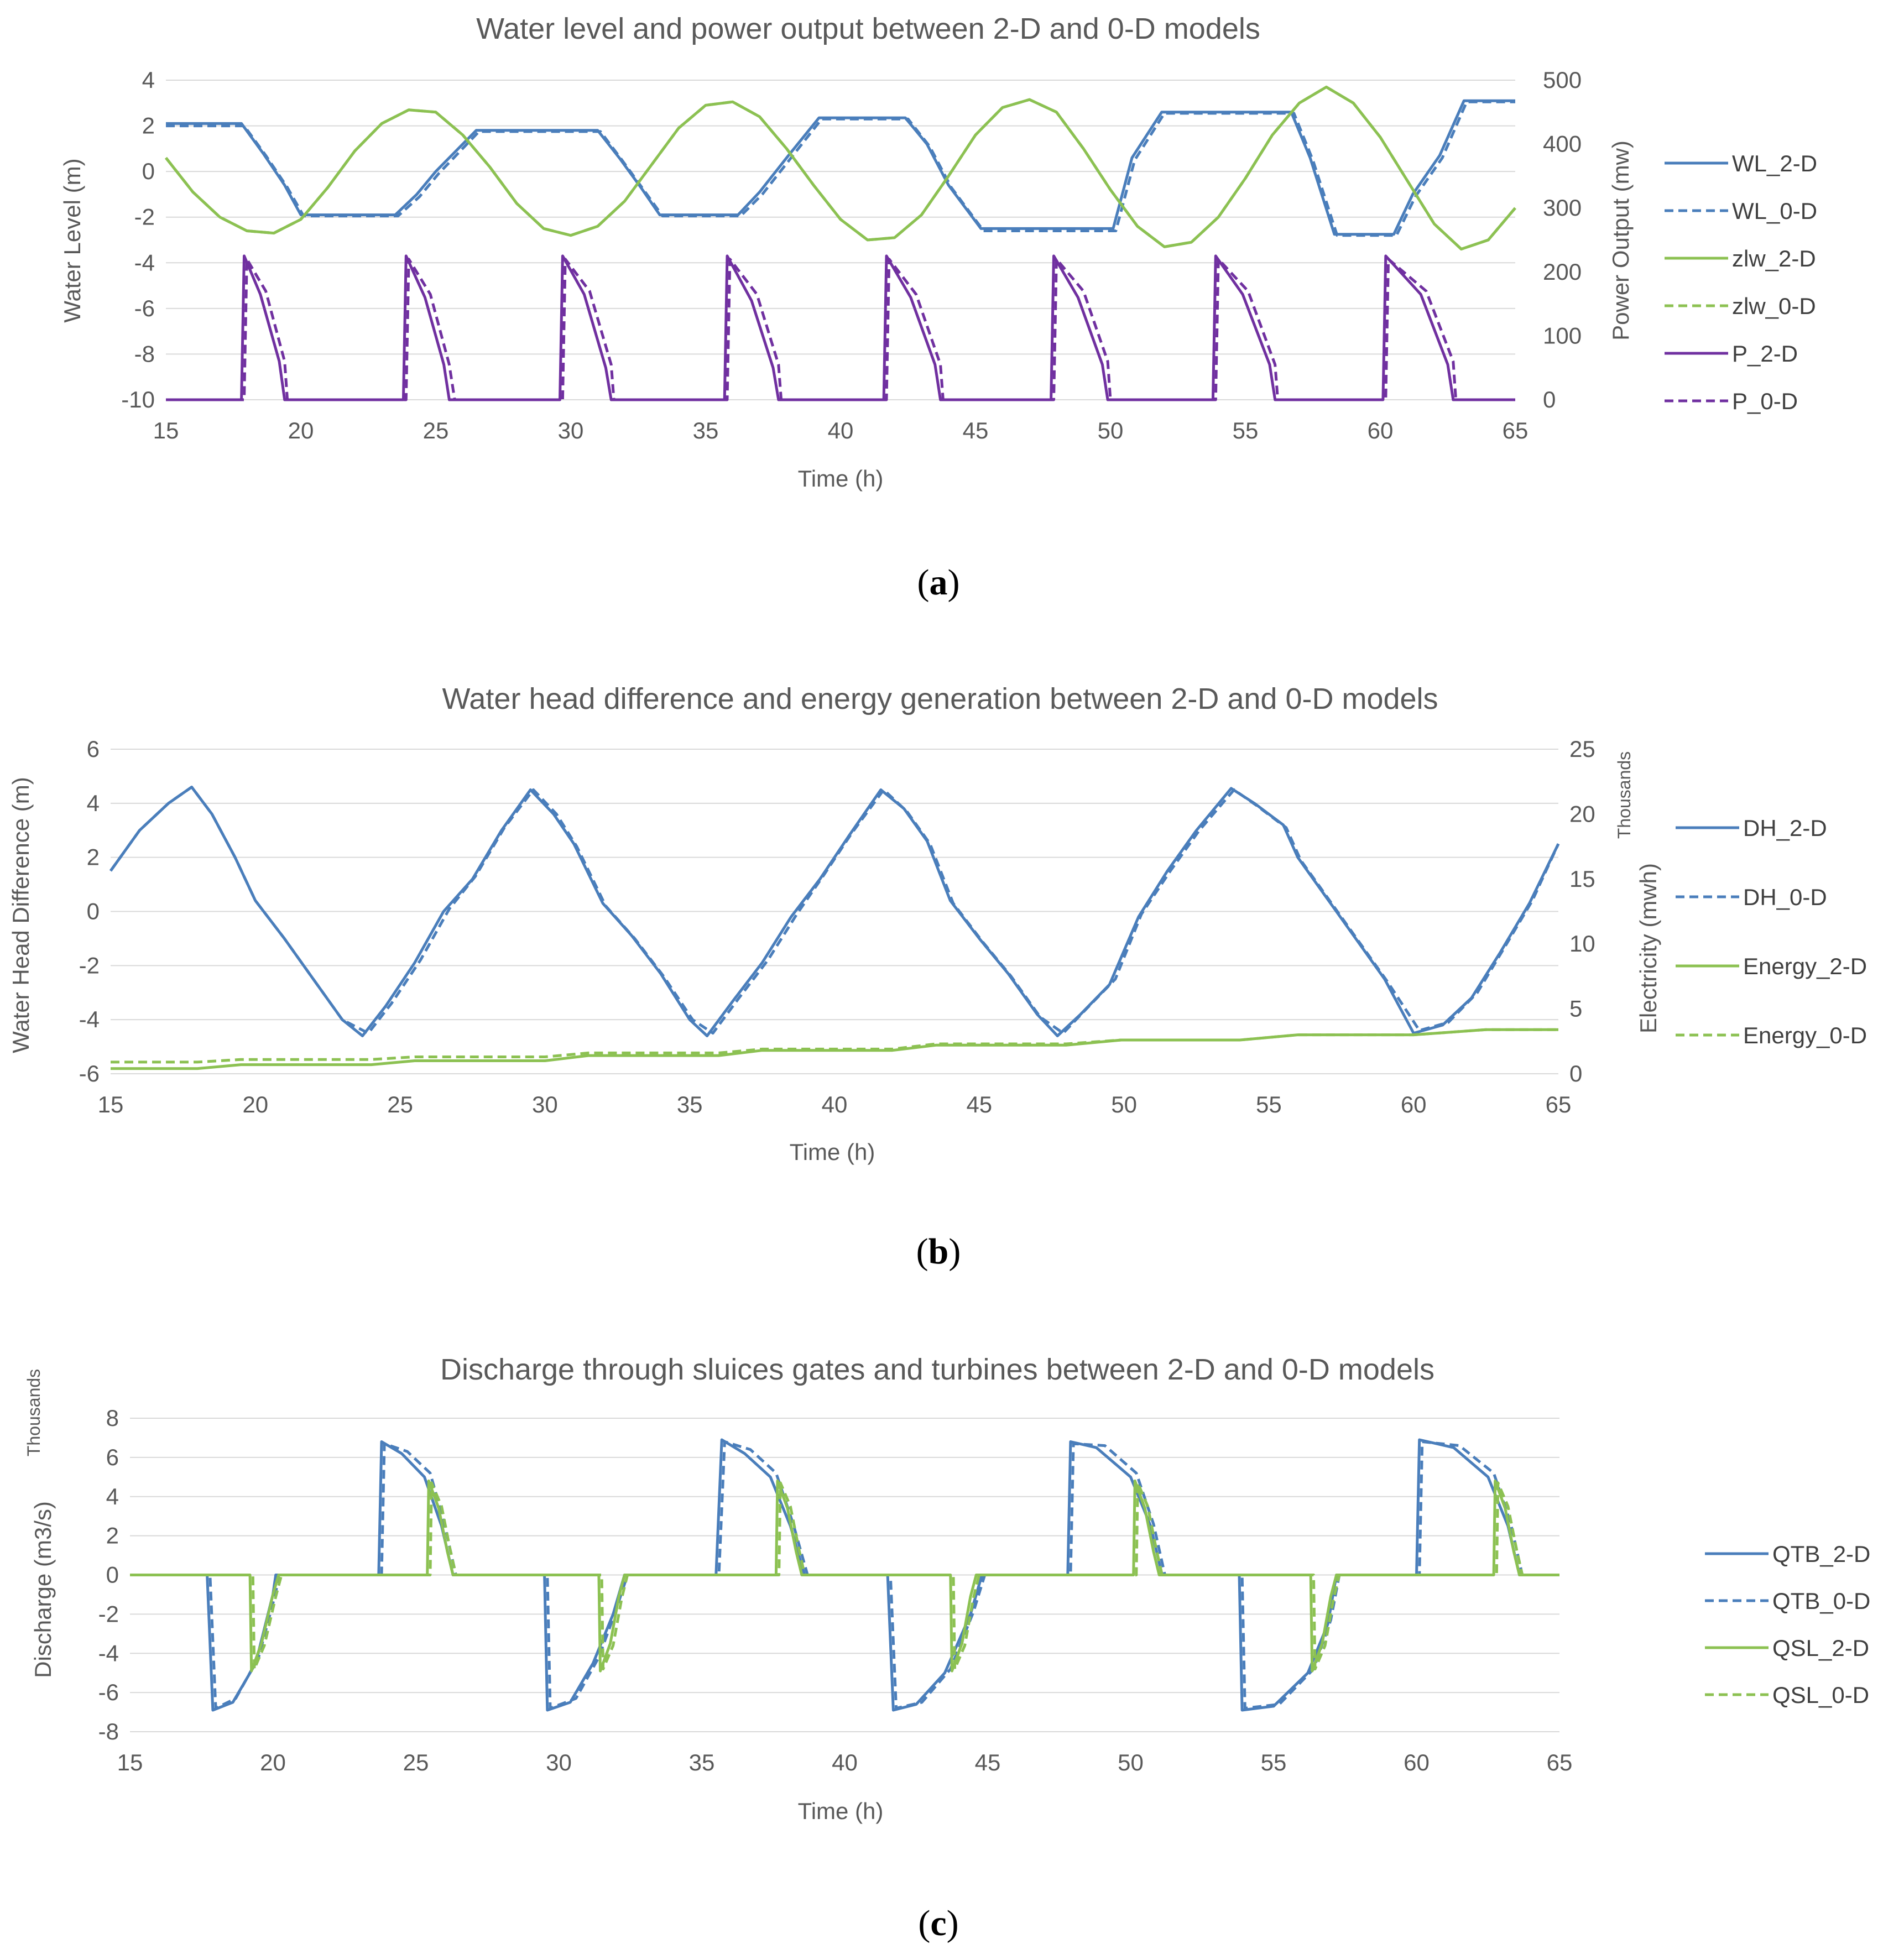 This screenshot has height=1949, width=1904. What do you see at coordinates (89, 965) in the screenshot?
I see `panel-b-y-tick-label: -2` at bounding box center [89, 965].